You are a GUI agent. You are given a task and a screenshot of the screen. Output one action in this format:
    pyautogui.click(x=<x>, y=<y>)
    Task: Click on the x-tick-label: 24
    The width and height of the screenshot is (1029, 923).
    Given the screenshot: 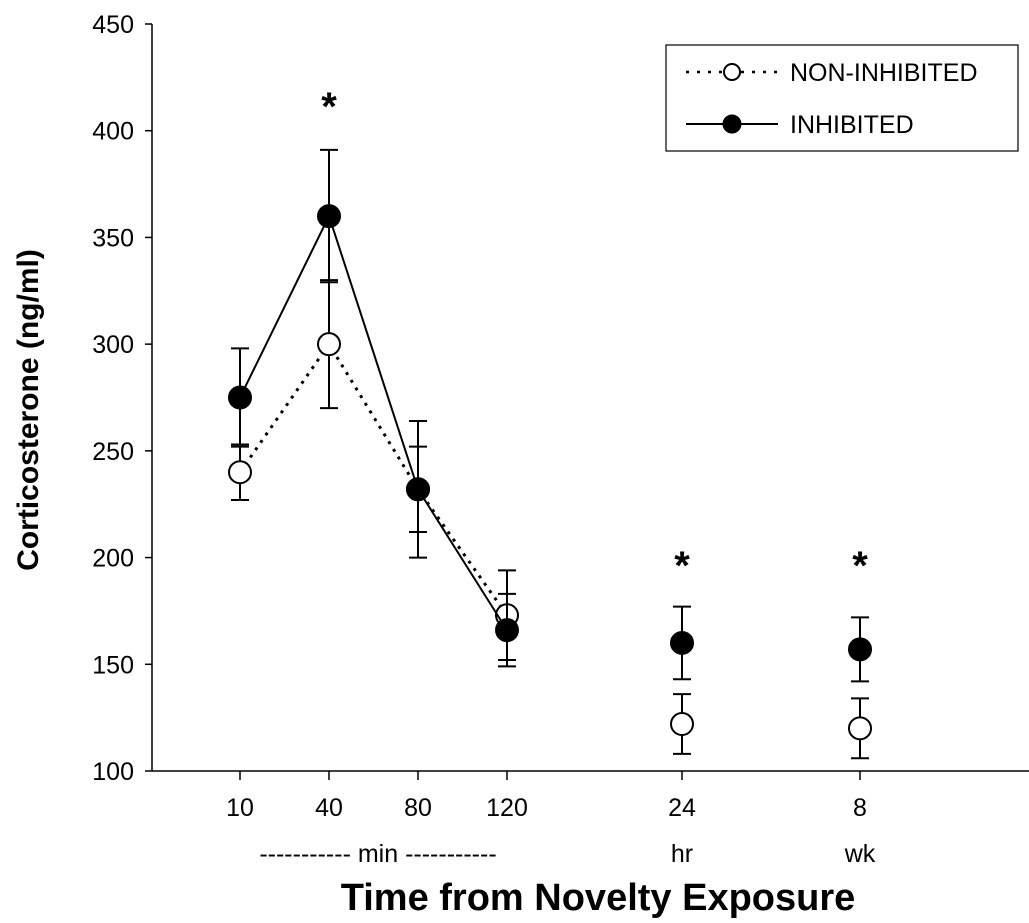 What is the action you would take?
    pyautogui.click(x=682, y=808)
    